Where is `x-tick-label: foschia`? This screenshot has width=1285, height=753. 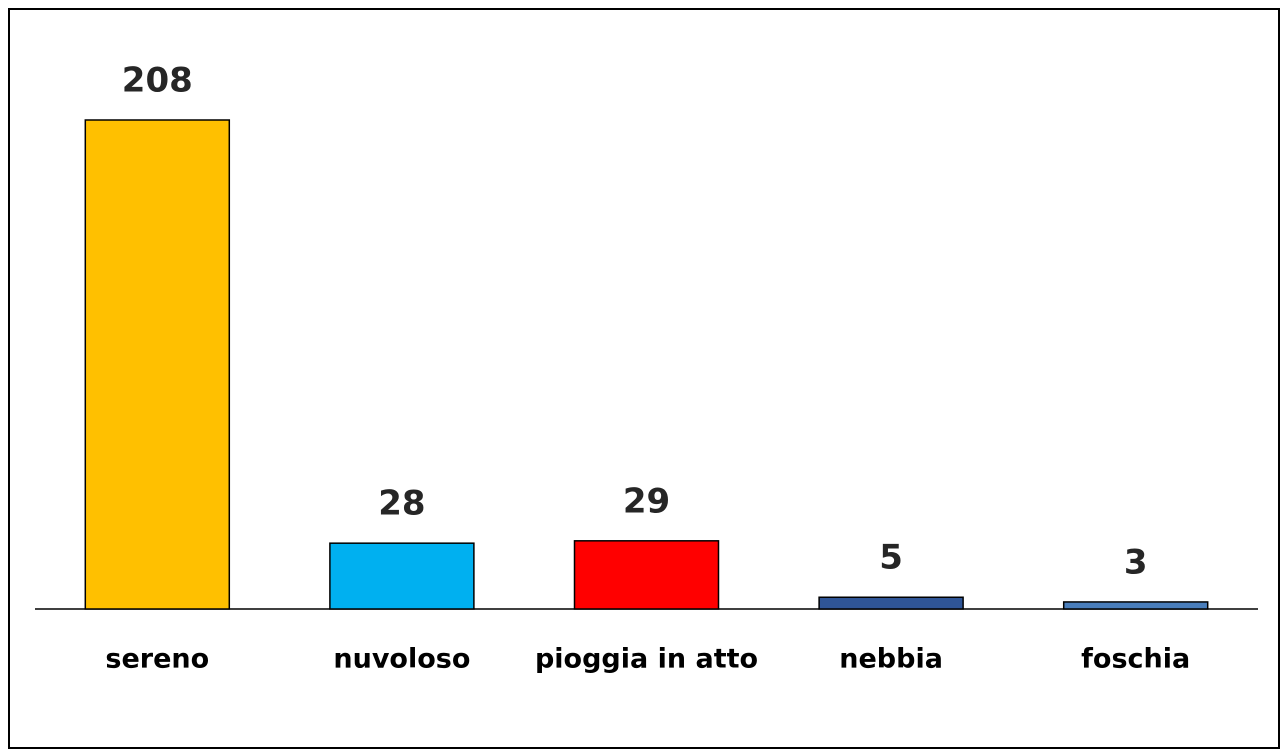
x-tick-label: foschia is located at coordinates (1135, 659).